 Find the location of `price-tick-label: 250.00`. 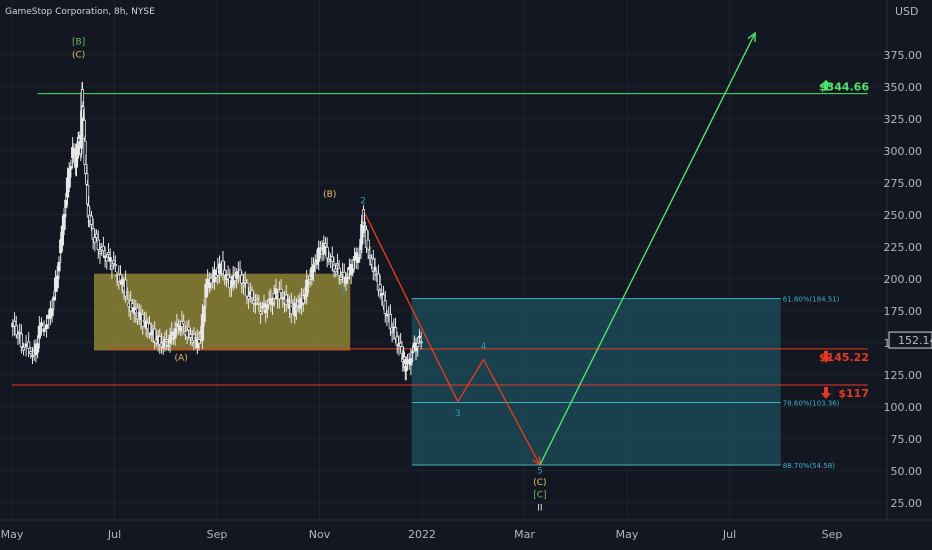

price-tick-label: 250.00 is located at coordinates (903, 215).